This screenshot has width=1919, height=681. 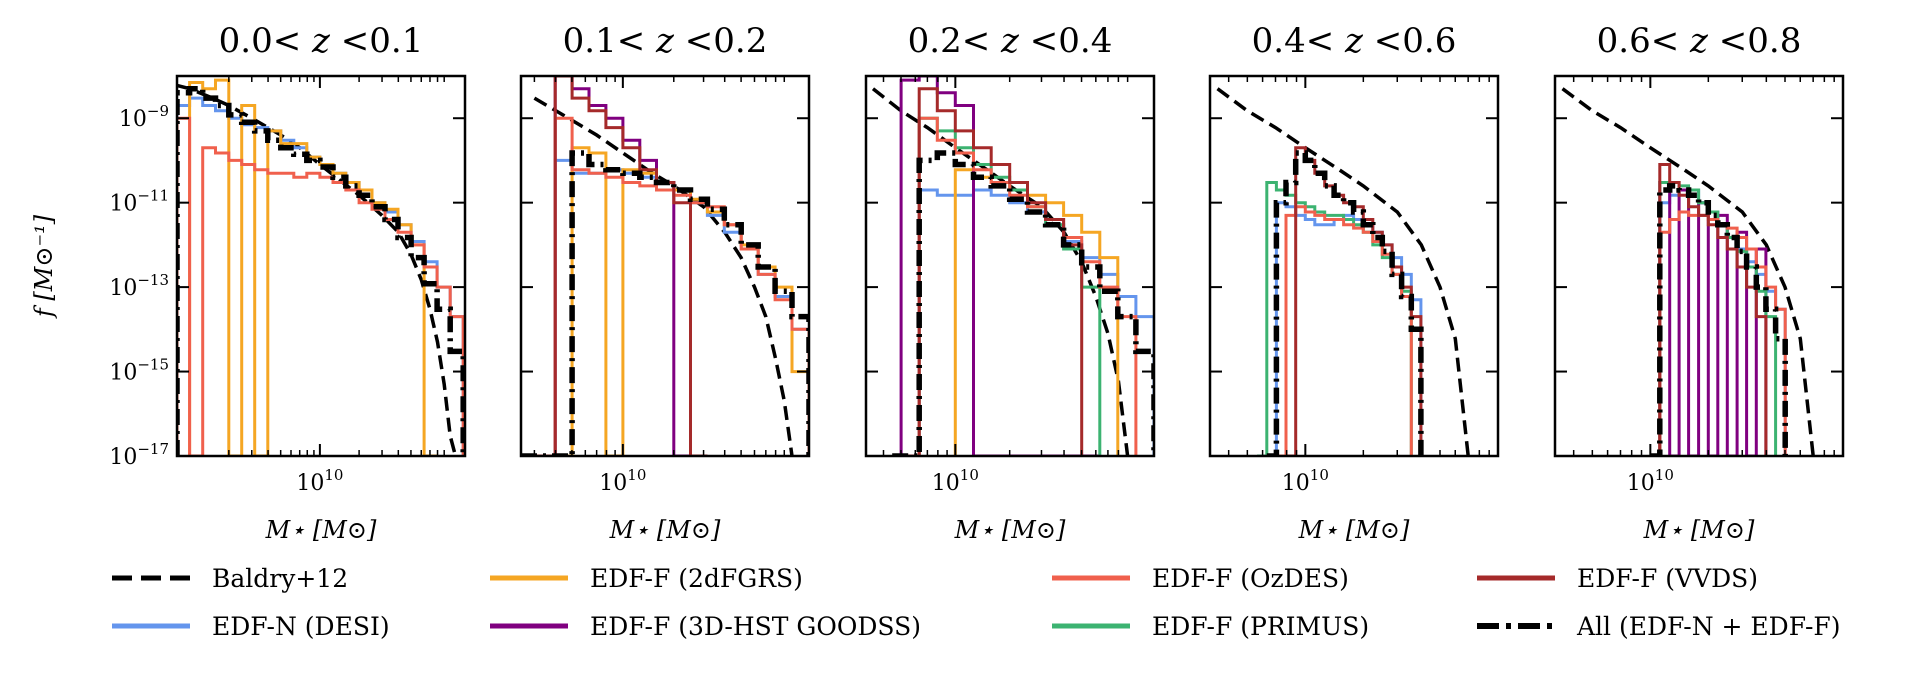 What do you see at coordinates (139, 371) in the screenshot?
I see `y-tick-label: 10−15` at bounding box center [139, 371].